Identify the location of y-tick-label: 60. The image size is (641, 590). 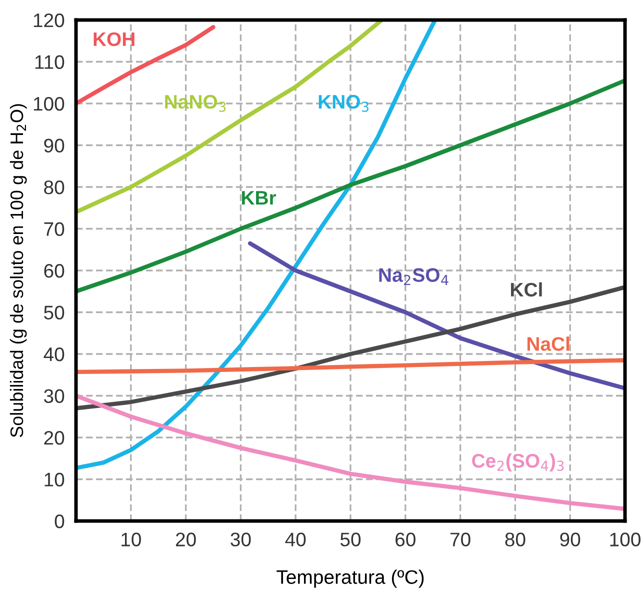
(54, 271).